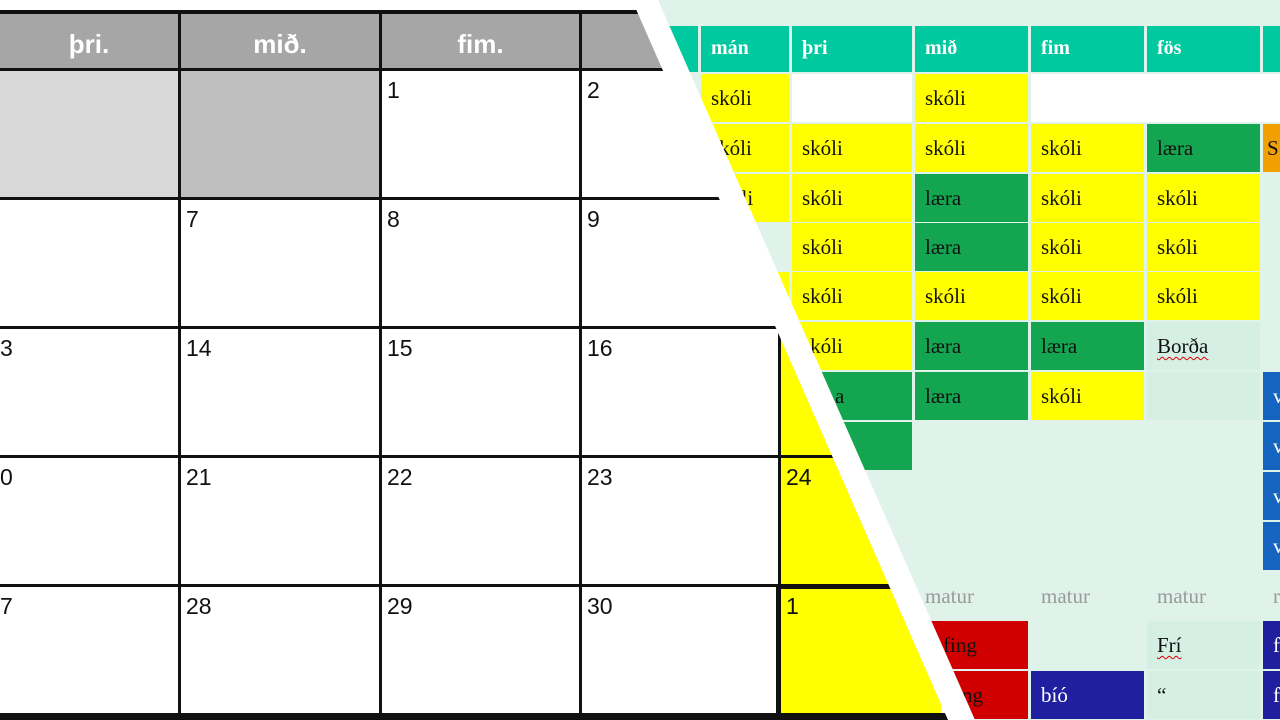 This screenshot has width=1280, height=720. I want to click on day-cell: 0, so click(89, 521).